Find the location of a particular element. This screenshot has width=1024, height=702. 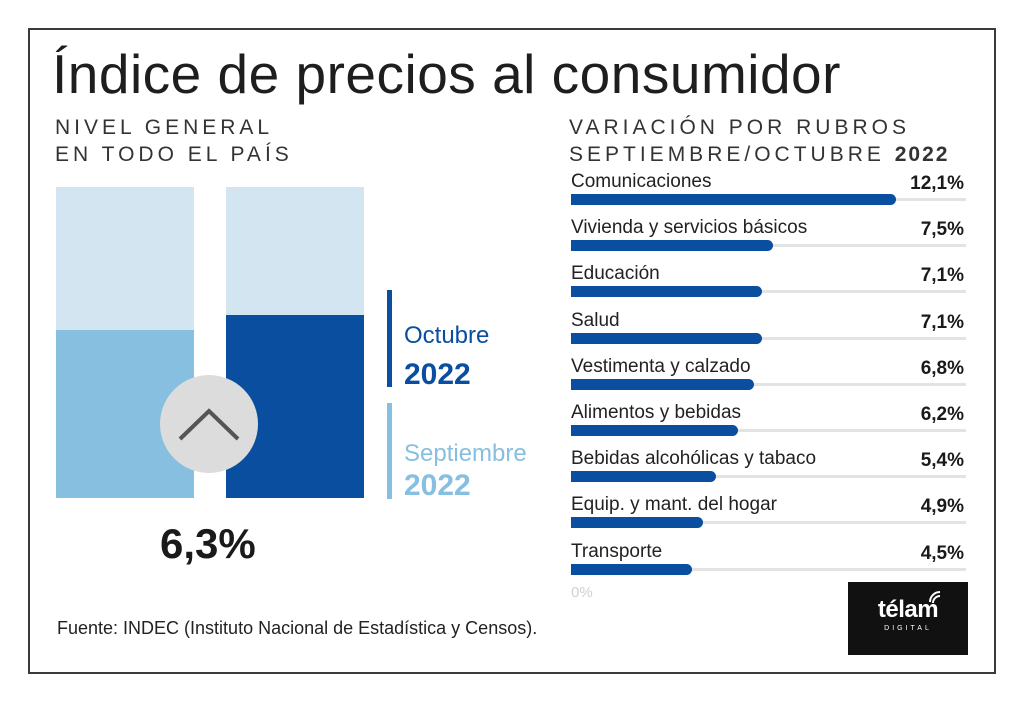

logo-name: télam is located at coordinates (908, 609).